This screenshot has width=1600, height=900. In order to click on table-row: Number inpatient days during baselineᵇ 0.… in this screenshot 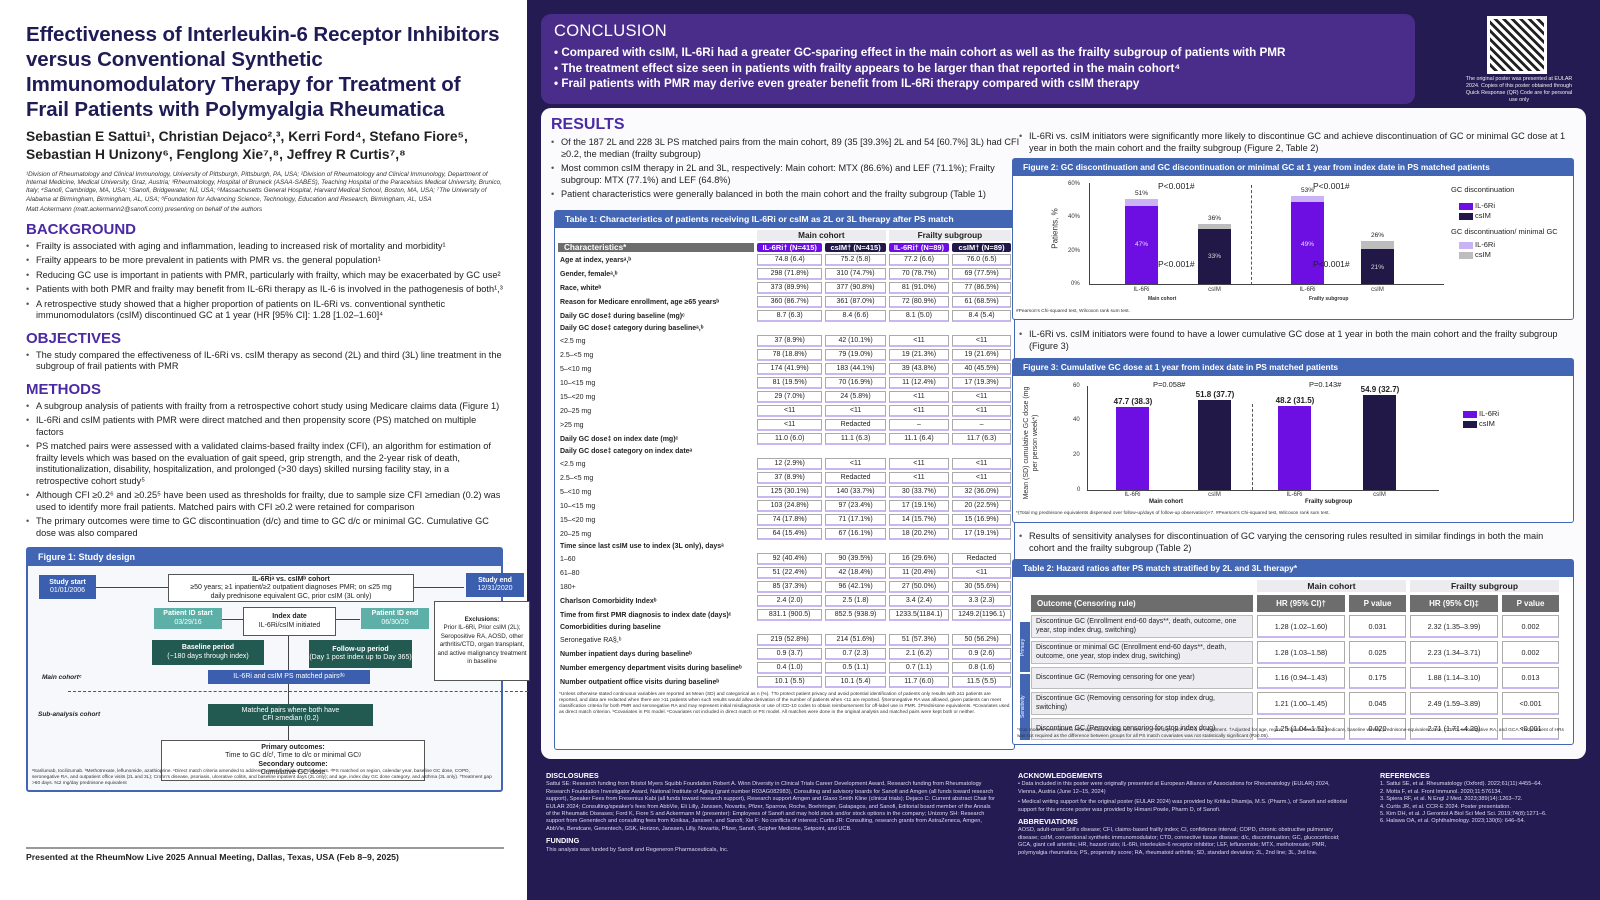, I will do `click(784, 654)`.